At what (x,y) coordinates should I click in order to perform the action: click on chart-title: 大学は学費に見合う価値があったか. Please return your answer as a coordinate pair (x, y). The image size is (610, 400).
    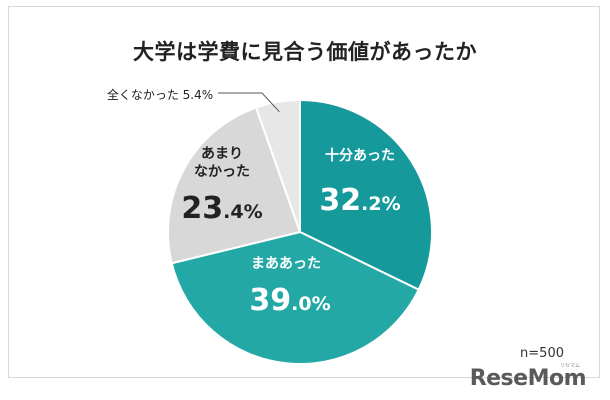
    Looking at the image, I should click on (305, 52).